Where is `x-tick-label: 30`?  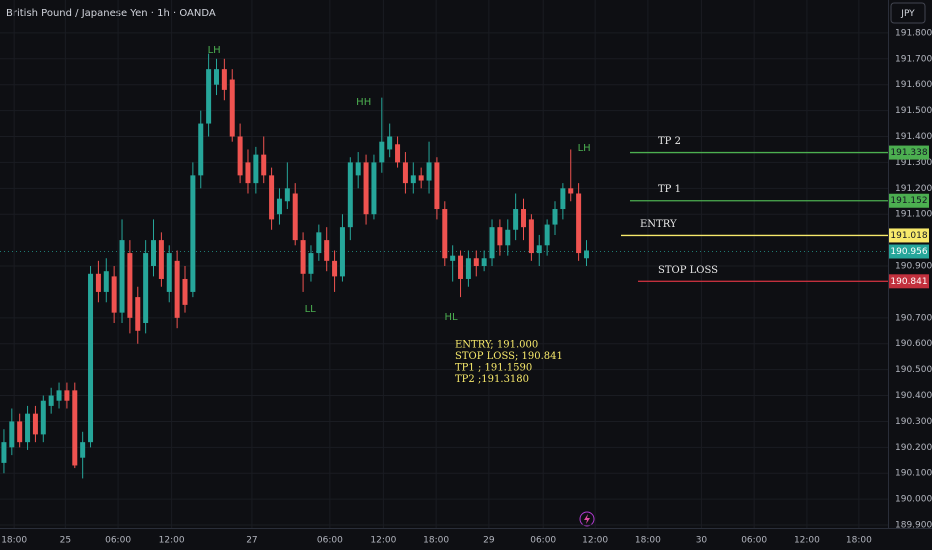 x-tick-label: 30 is located at coordinates (702, 541).